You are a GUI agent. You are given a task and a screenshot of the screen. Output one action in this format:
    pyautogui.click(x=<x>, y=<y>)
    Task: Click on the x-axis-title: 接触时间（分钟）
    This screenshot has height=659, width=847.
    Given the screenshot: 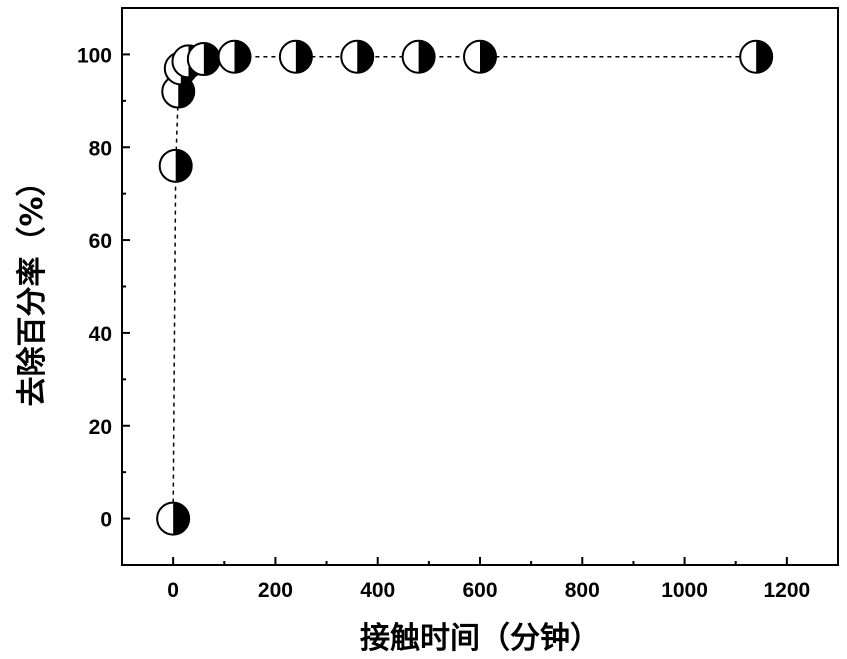 What is the action you would take?
    pyautogui.click(x=480, y=638)
    